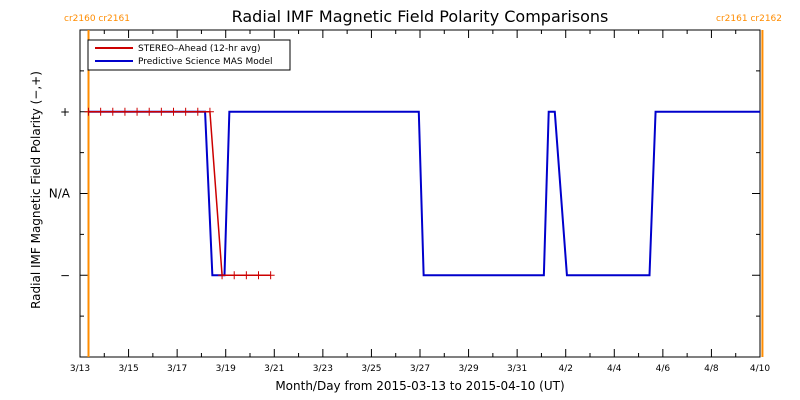 Image resolution: width=800 pixels, height=400 pixels. Describe the element at coordinates (323, 369) in the screenshot. I see `x-tick-label: 3/23` at that location.